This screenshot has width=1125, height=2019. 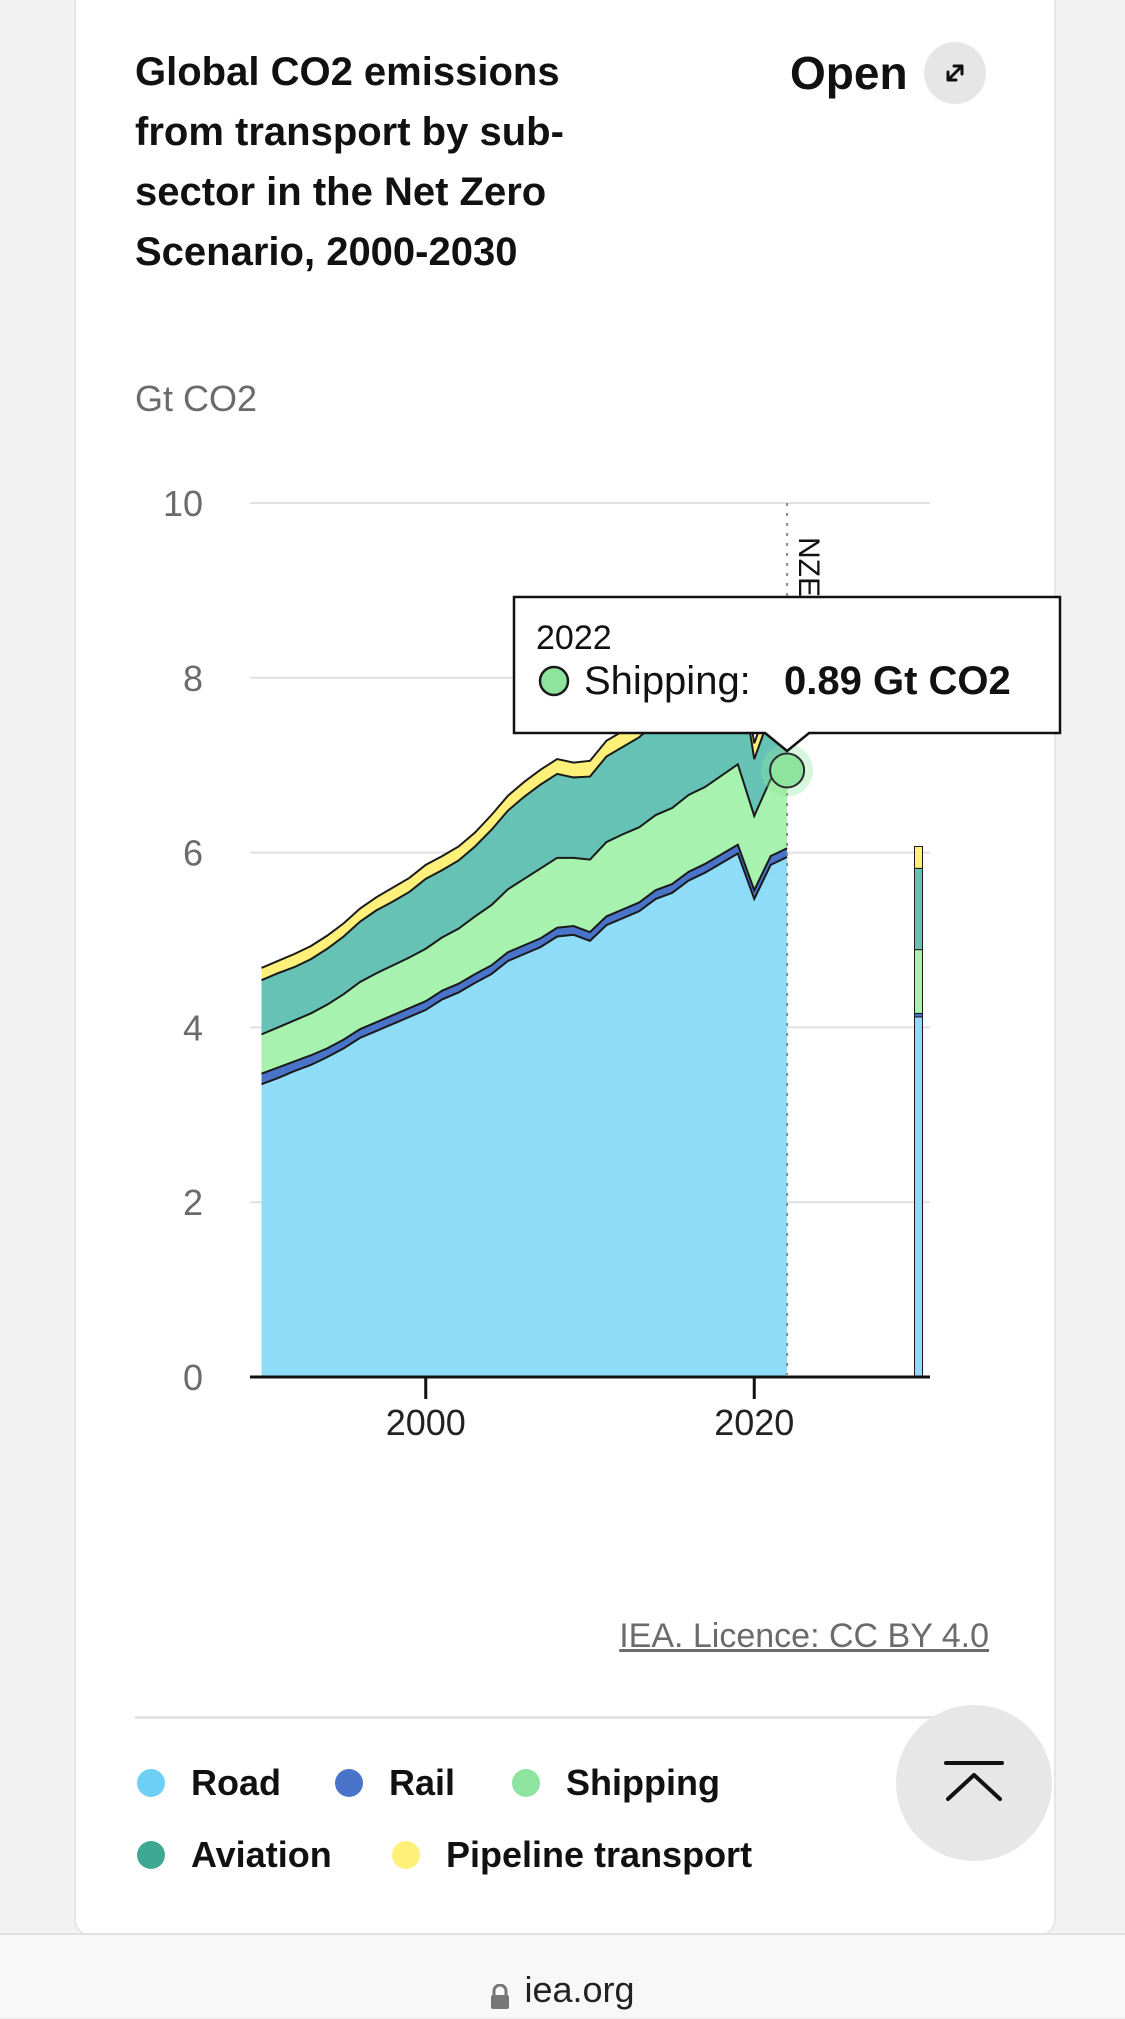 What do you see at coordinates (897, 681) in the screenshot?
I see `tooltip-value: 0.89 Gt CO2` at bounding box center [897, 681].